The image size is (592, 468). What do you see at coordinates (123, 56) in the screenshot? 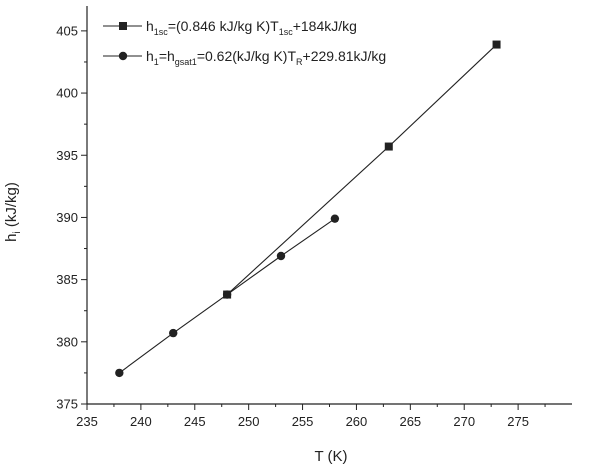
I see `circle-marker` at bounding box center [123, 56].